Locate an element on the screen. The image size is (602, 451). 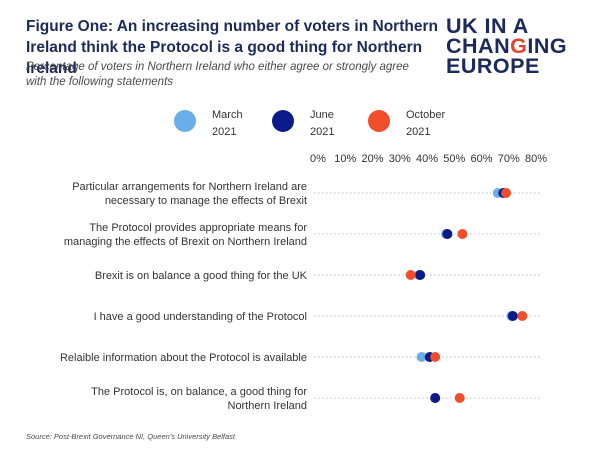
legend-name-june: June is located at coordinates (322, 115).